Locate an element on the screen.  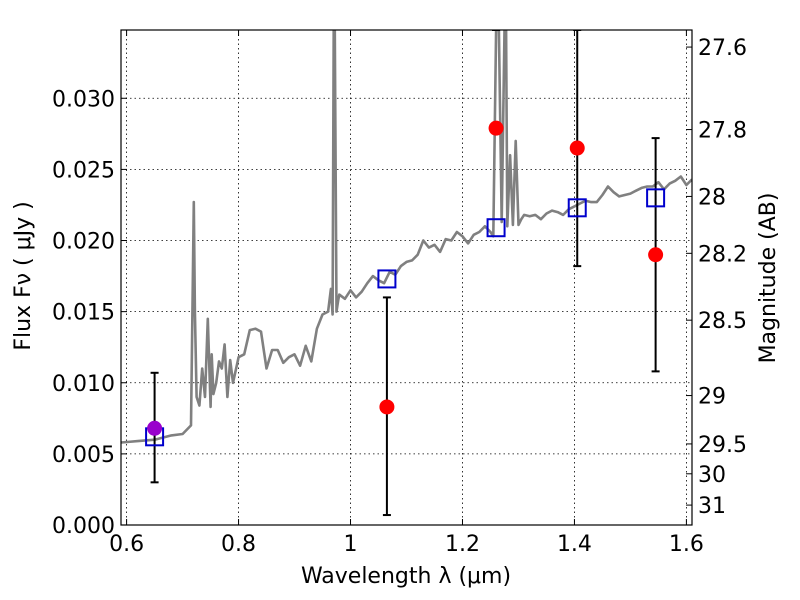
y-tick-label: 0.015 is located at coordinates (83, 313).